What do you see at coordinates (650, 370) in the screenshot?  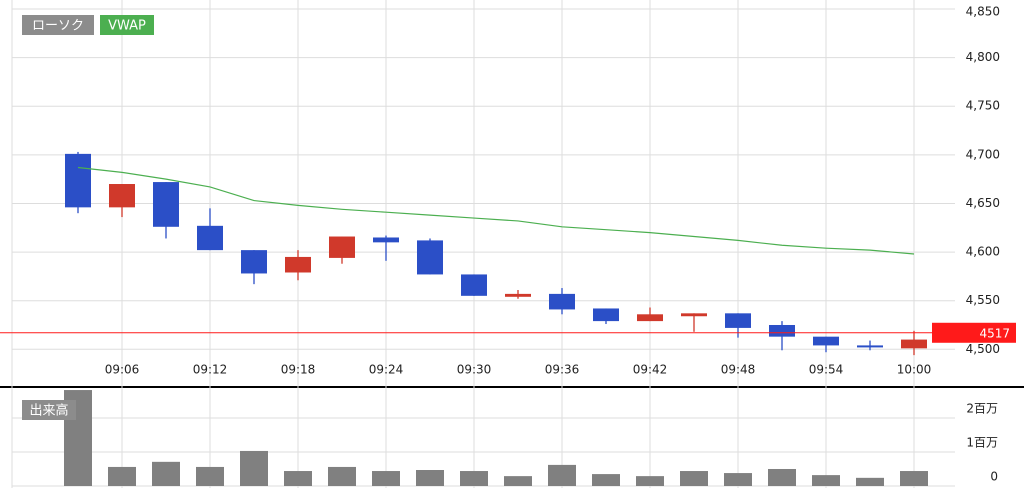 I see `x-tick-label: 09:42` at bounding box center [650, 370].